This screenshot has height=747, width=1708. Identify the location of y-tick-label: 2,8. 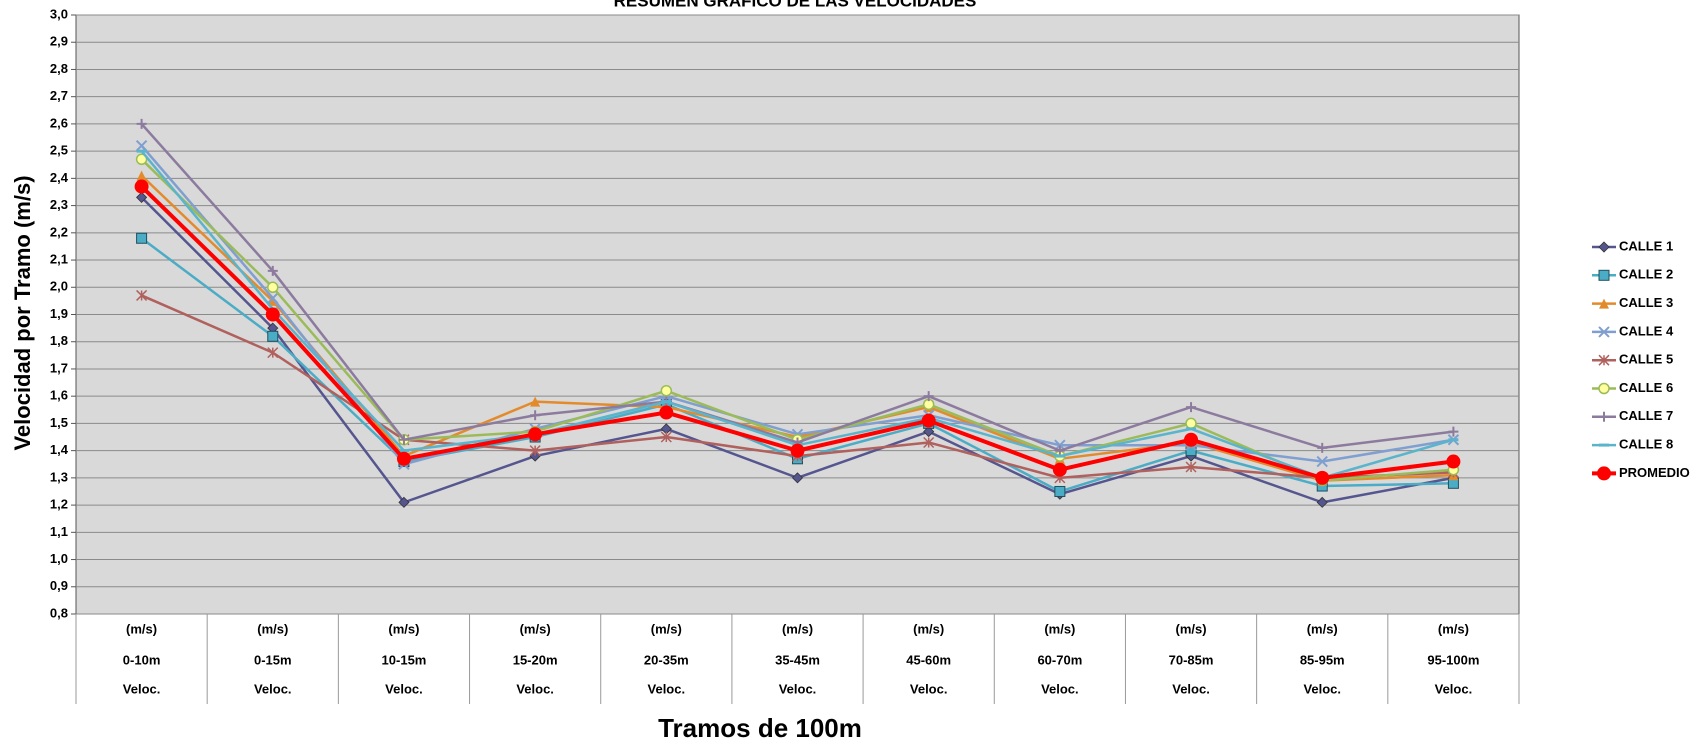
(59, 68).